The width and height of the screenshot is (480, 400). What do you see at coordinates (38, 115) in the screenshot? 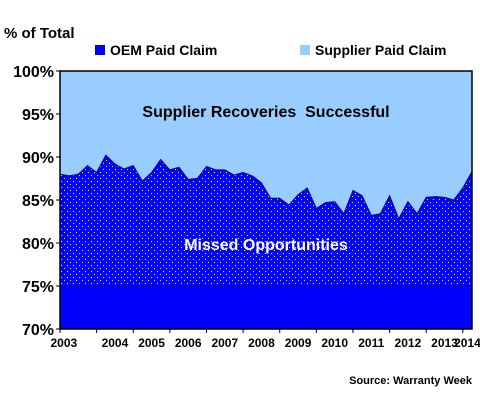
I see `y-tick-label: 95%` at bounding box center [38, 115].